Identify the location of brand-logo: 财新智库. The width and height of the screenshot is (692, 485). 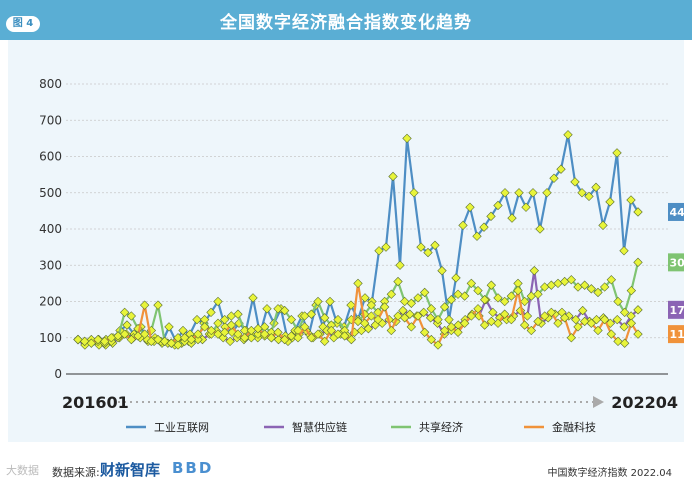
(130, 470).